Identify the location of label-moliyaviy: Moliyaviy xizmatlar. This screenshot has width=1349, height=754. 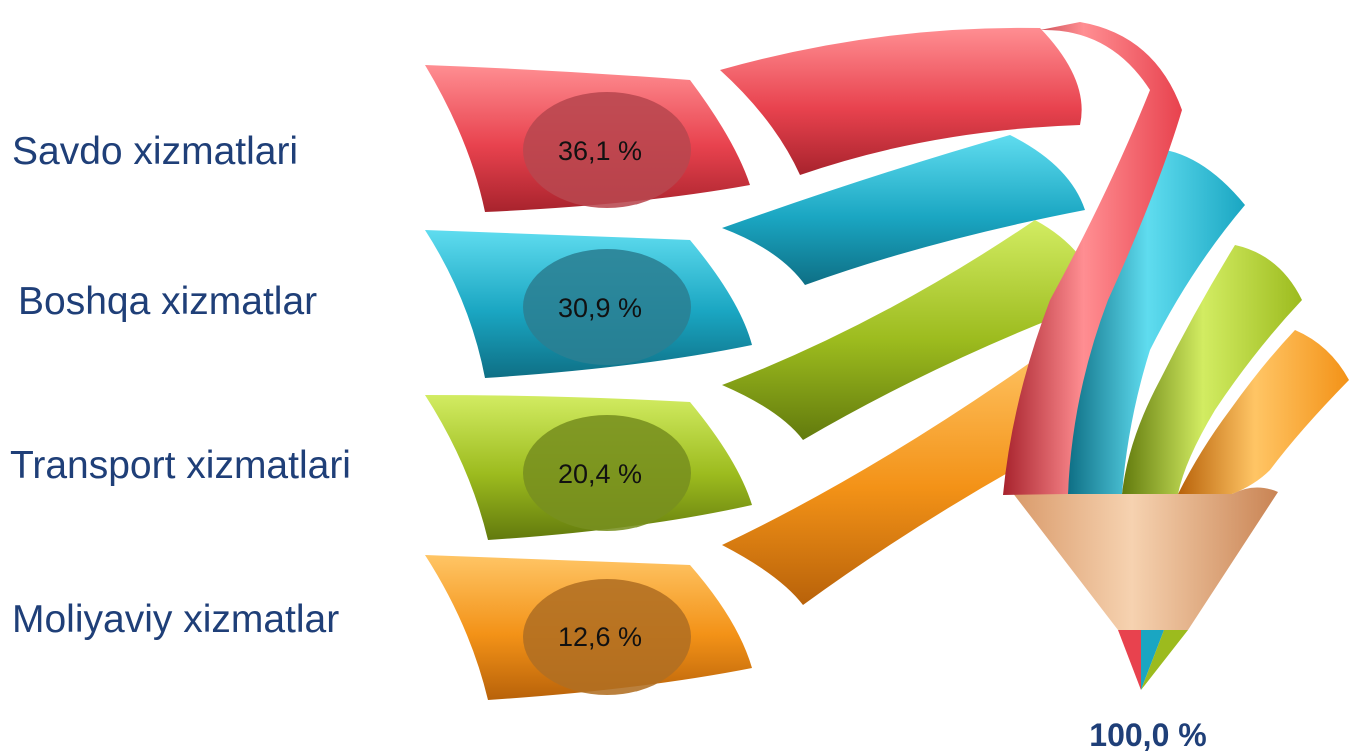
(175, 619).